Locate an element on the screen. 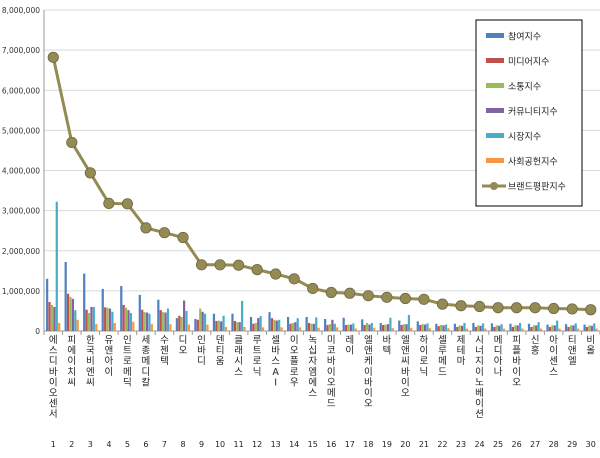 The width and height of the screenshot is (600, 458). legend-label: 시장지수 is located at coordinates (524, 137).